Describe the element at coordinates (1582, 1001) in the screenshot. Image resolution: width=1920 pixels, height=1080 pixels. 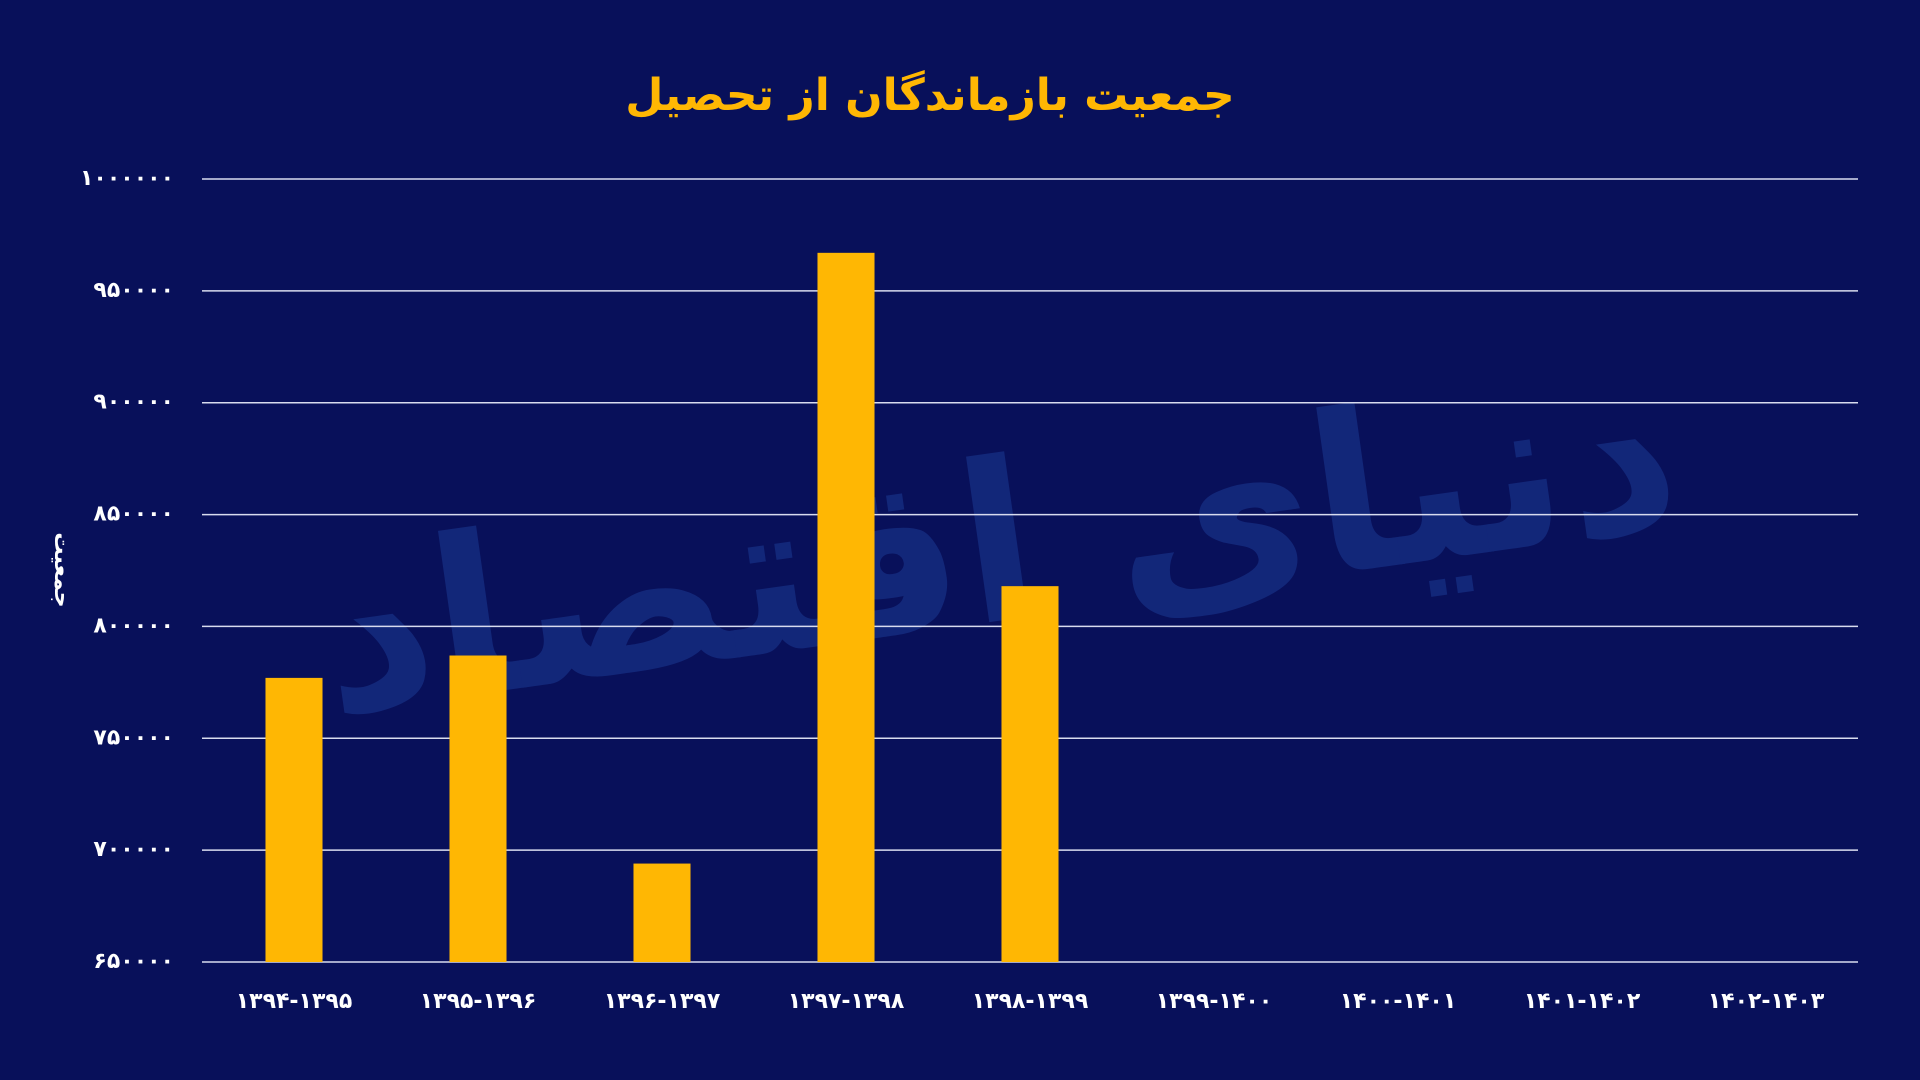
I see `x-tick-label: ۱۴۰۱-۱۴۰۲` at that location.